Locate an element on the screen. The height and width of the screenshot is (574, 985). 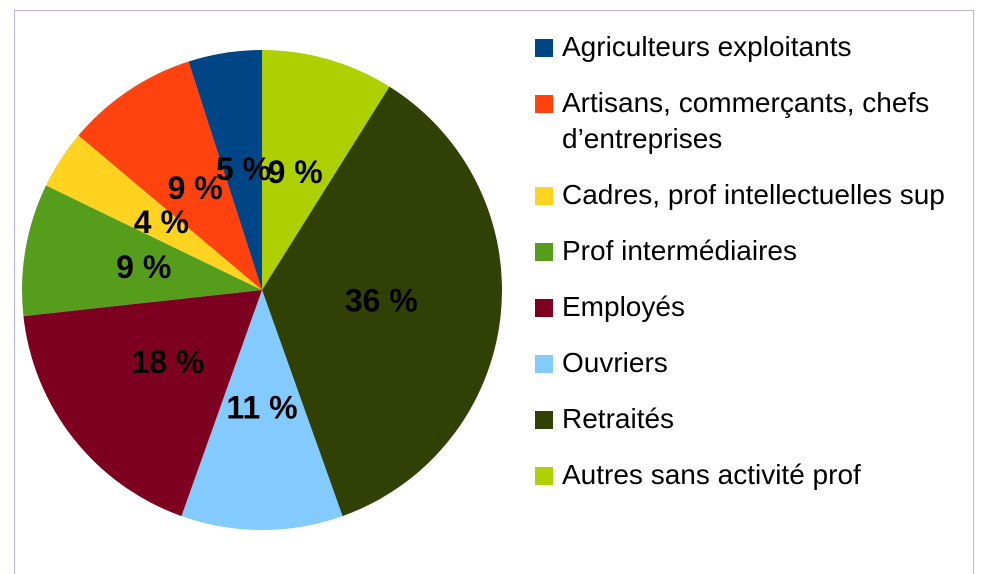
legend-item: Ouvriers is located at coordinates (745, 363).